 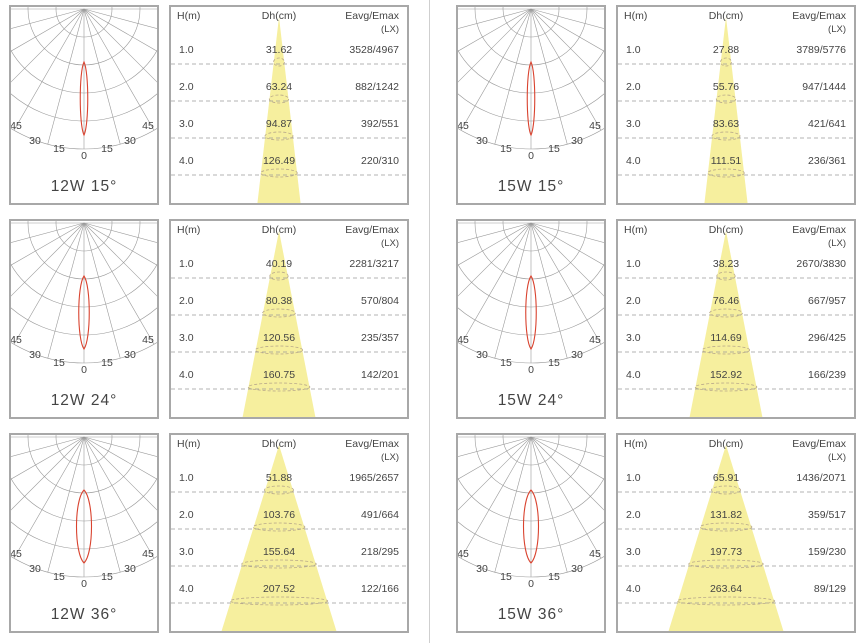 What do you see at coordinates (429, 321) in the screenshot?
I see `center-divider` at bounding box center [429, 321].